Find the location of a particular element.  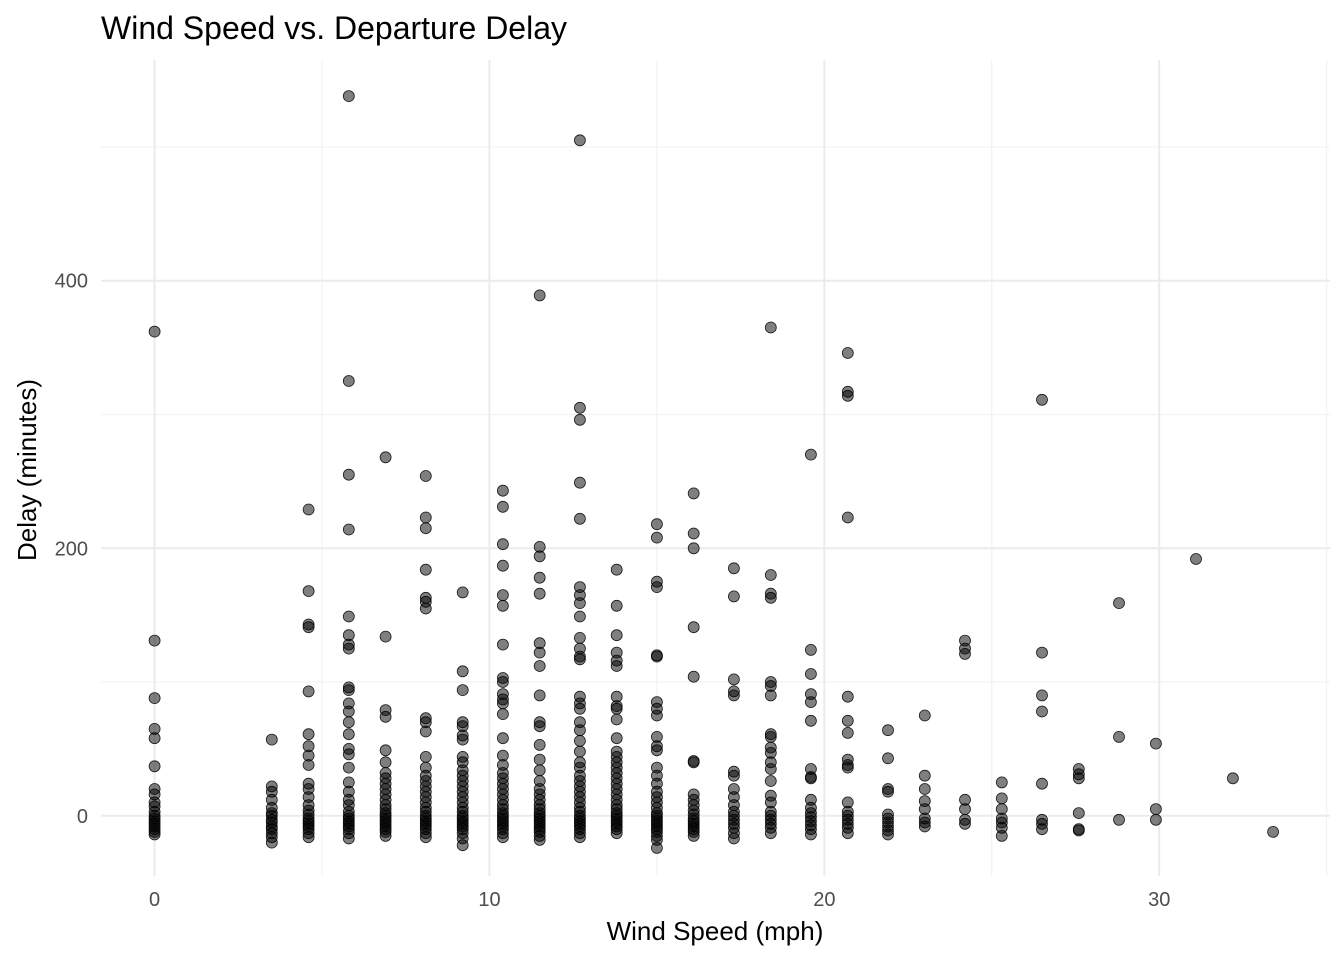

y-tick-label: 400 is located at coordinates (71, 282).